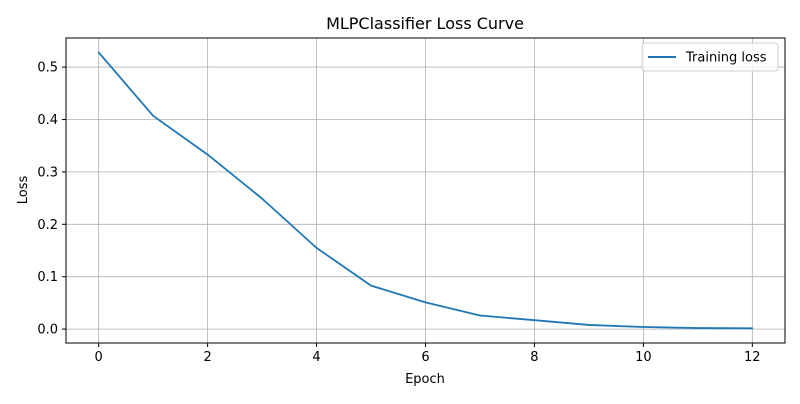 Image resolution: width=800 pixels, height=404 pixels. What do you see at coordinates (47, 172) in the screenshot?
I see `y-tick-label: 0.3` at bounding box center [47, 172].